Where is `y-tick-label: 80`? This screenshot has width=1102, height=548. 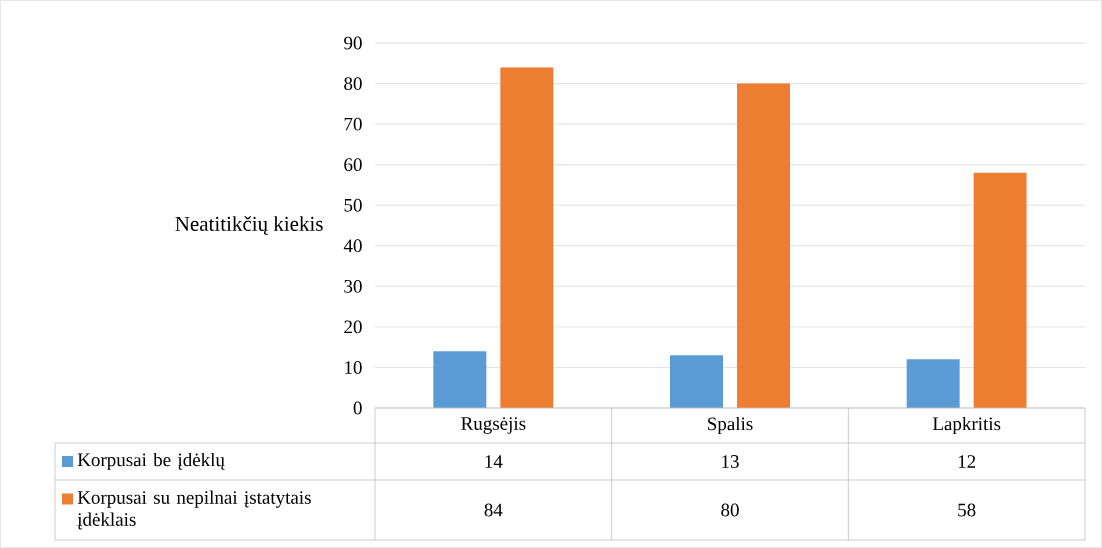
y-tick-label: 80 is located at coordinates (353, 83).